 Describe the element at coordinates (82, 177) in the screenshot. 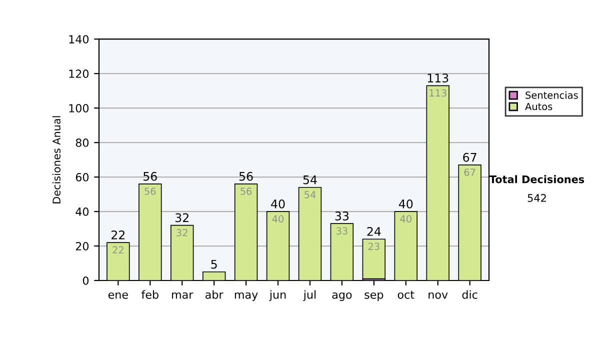

I see `y-tick-label: 60` at that location.